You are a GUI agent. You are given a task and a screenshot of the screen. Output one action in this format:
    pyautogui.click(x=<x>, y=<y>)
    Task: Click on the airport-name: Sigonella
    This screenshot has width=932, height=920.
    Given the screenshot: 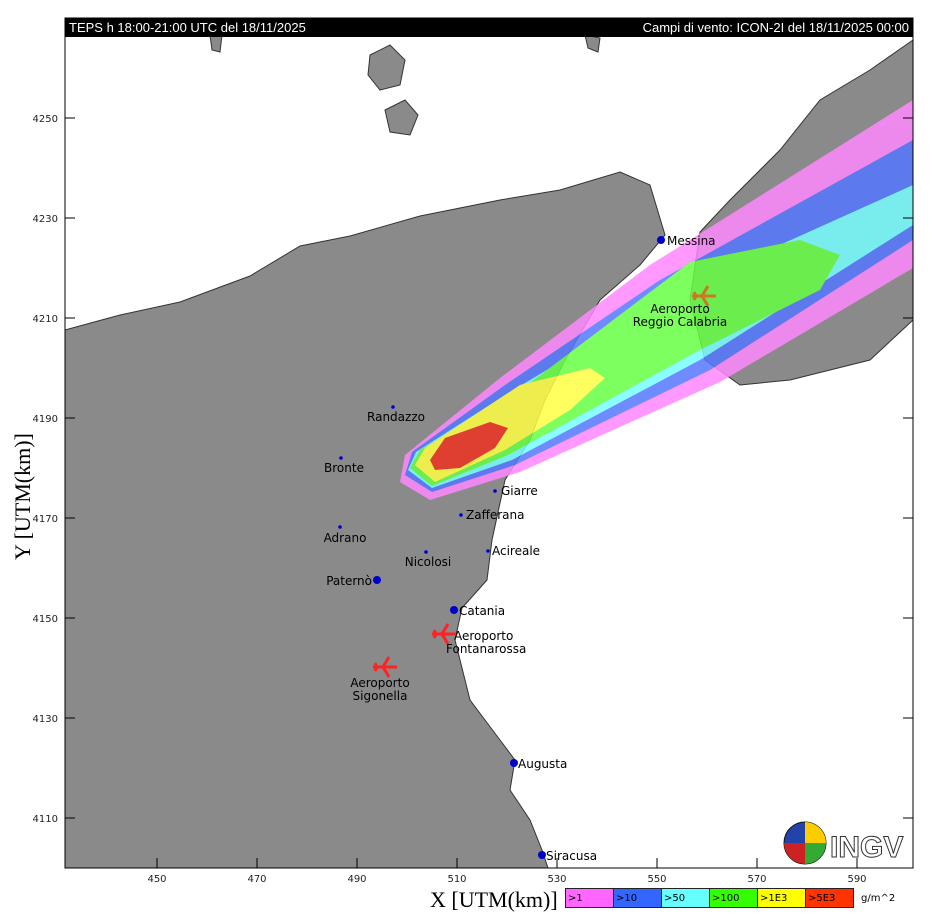 What is the action you would take?
    pyautogui.click(x=380, y=696)
    